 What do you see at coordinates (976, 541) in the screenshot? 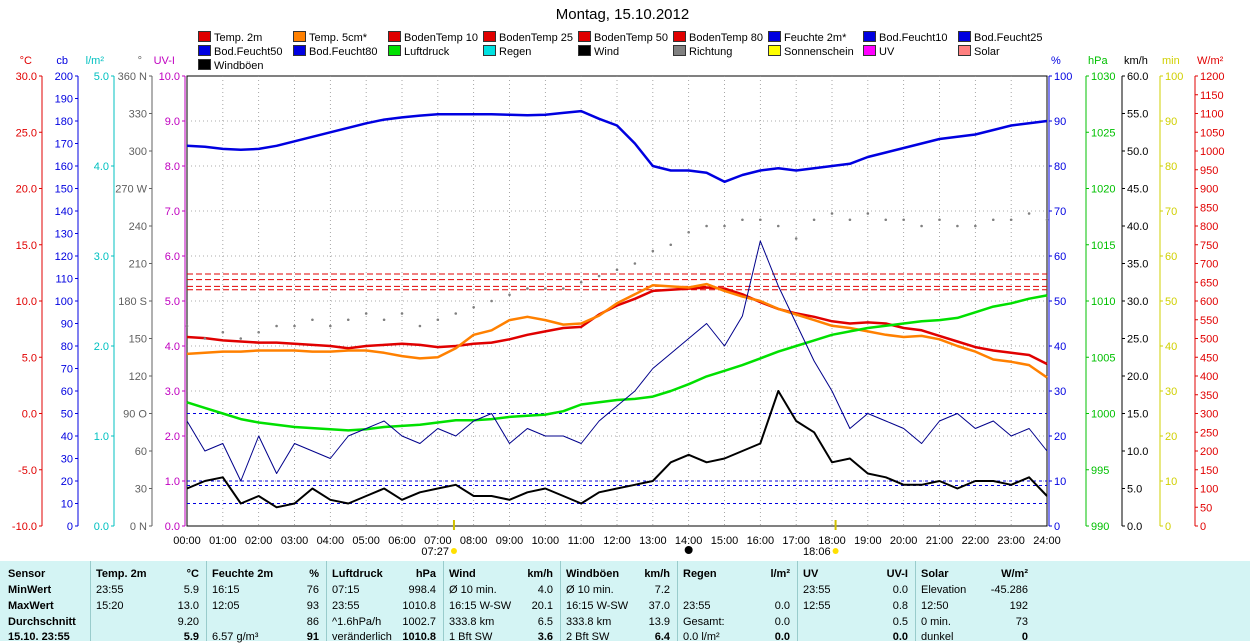
I see `x-tick-label: 22:00` at bounding box center [976, 541].